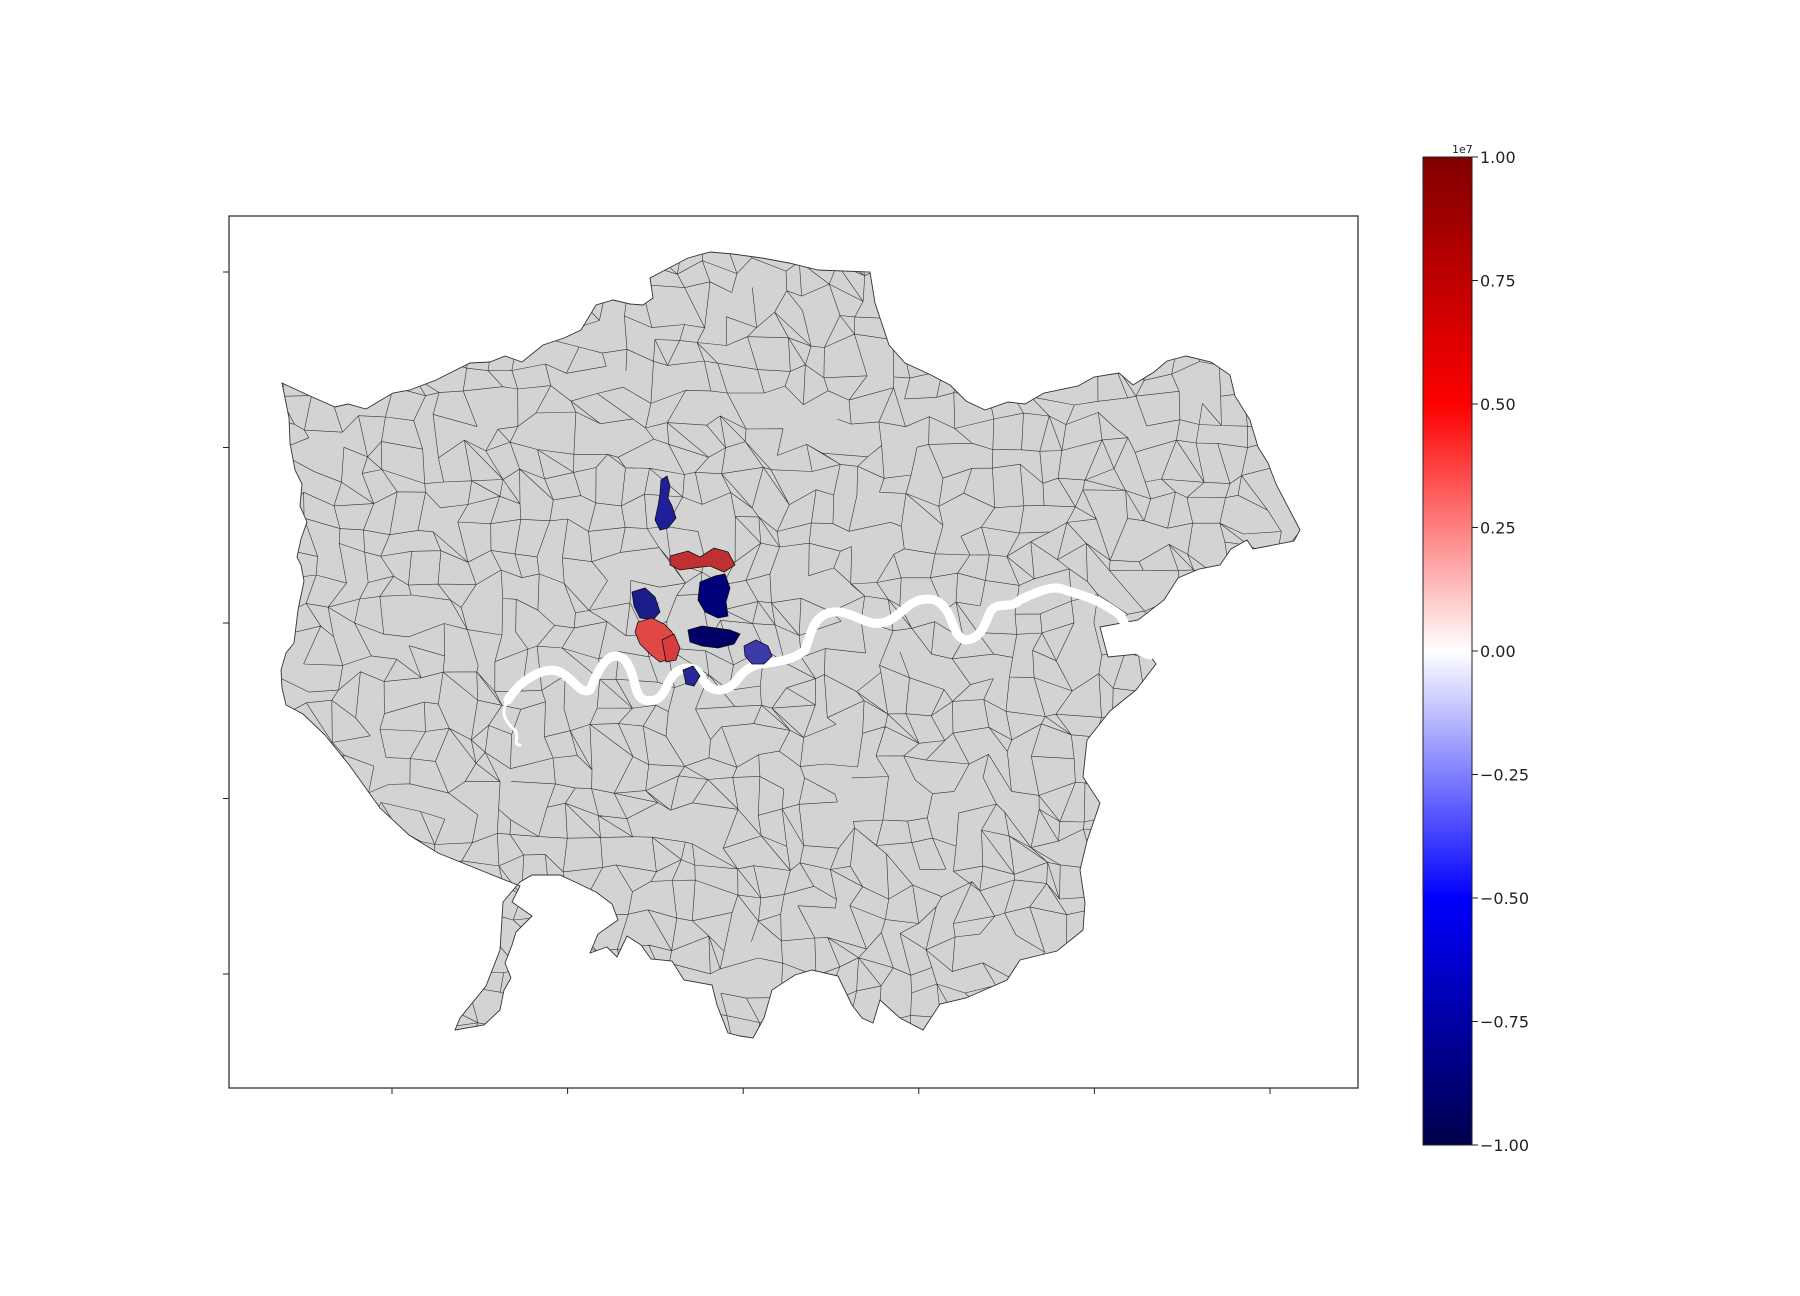 This screenshot has width=1800, height=1296. Describe the element at coordinates (691, 676) in the screenshot. I see `region-blue-cluster-south` at that location.